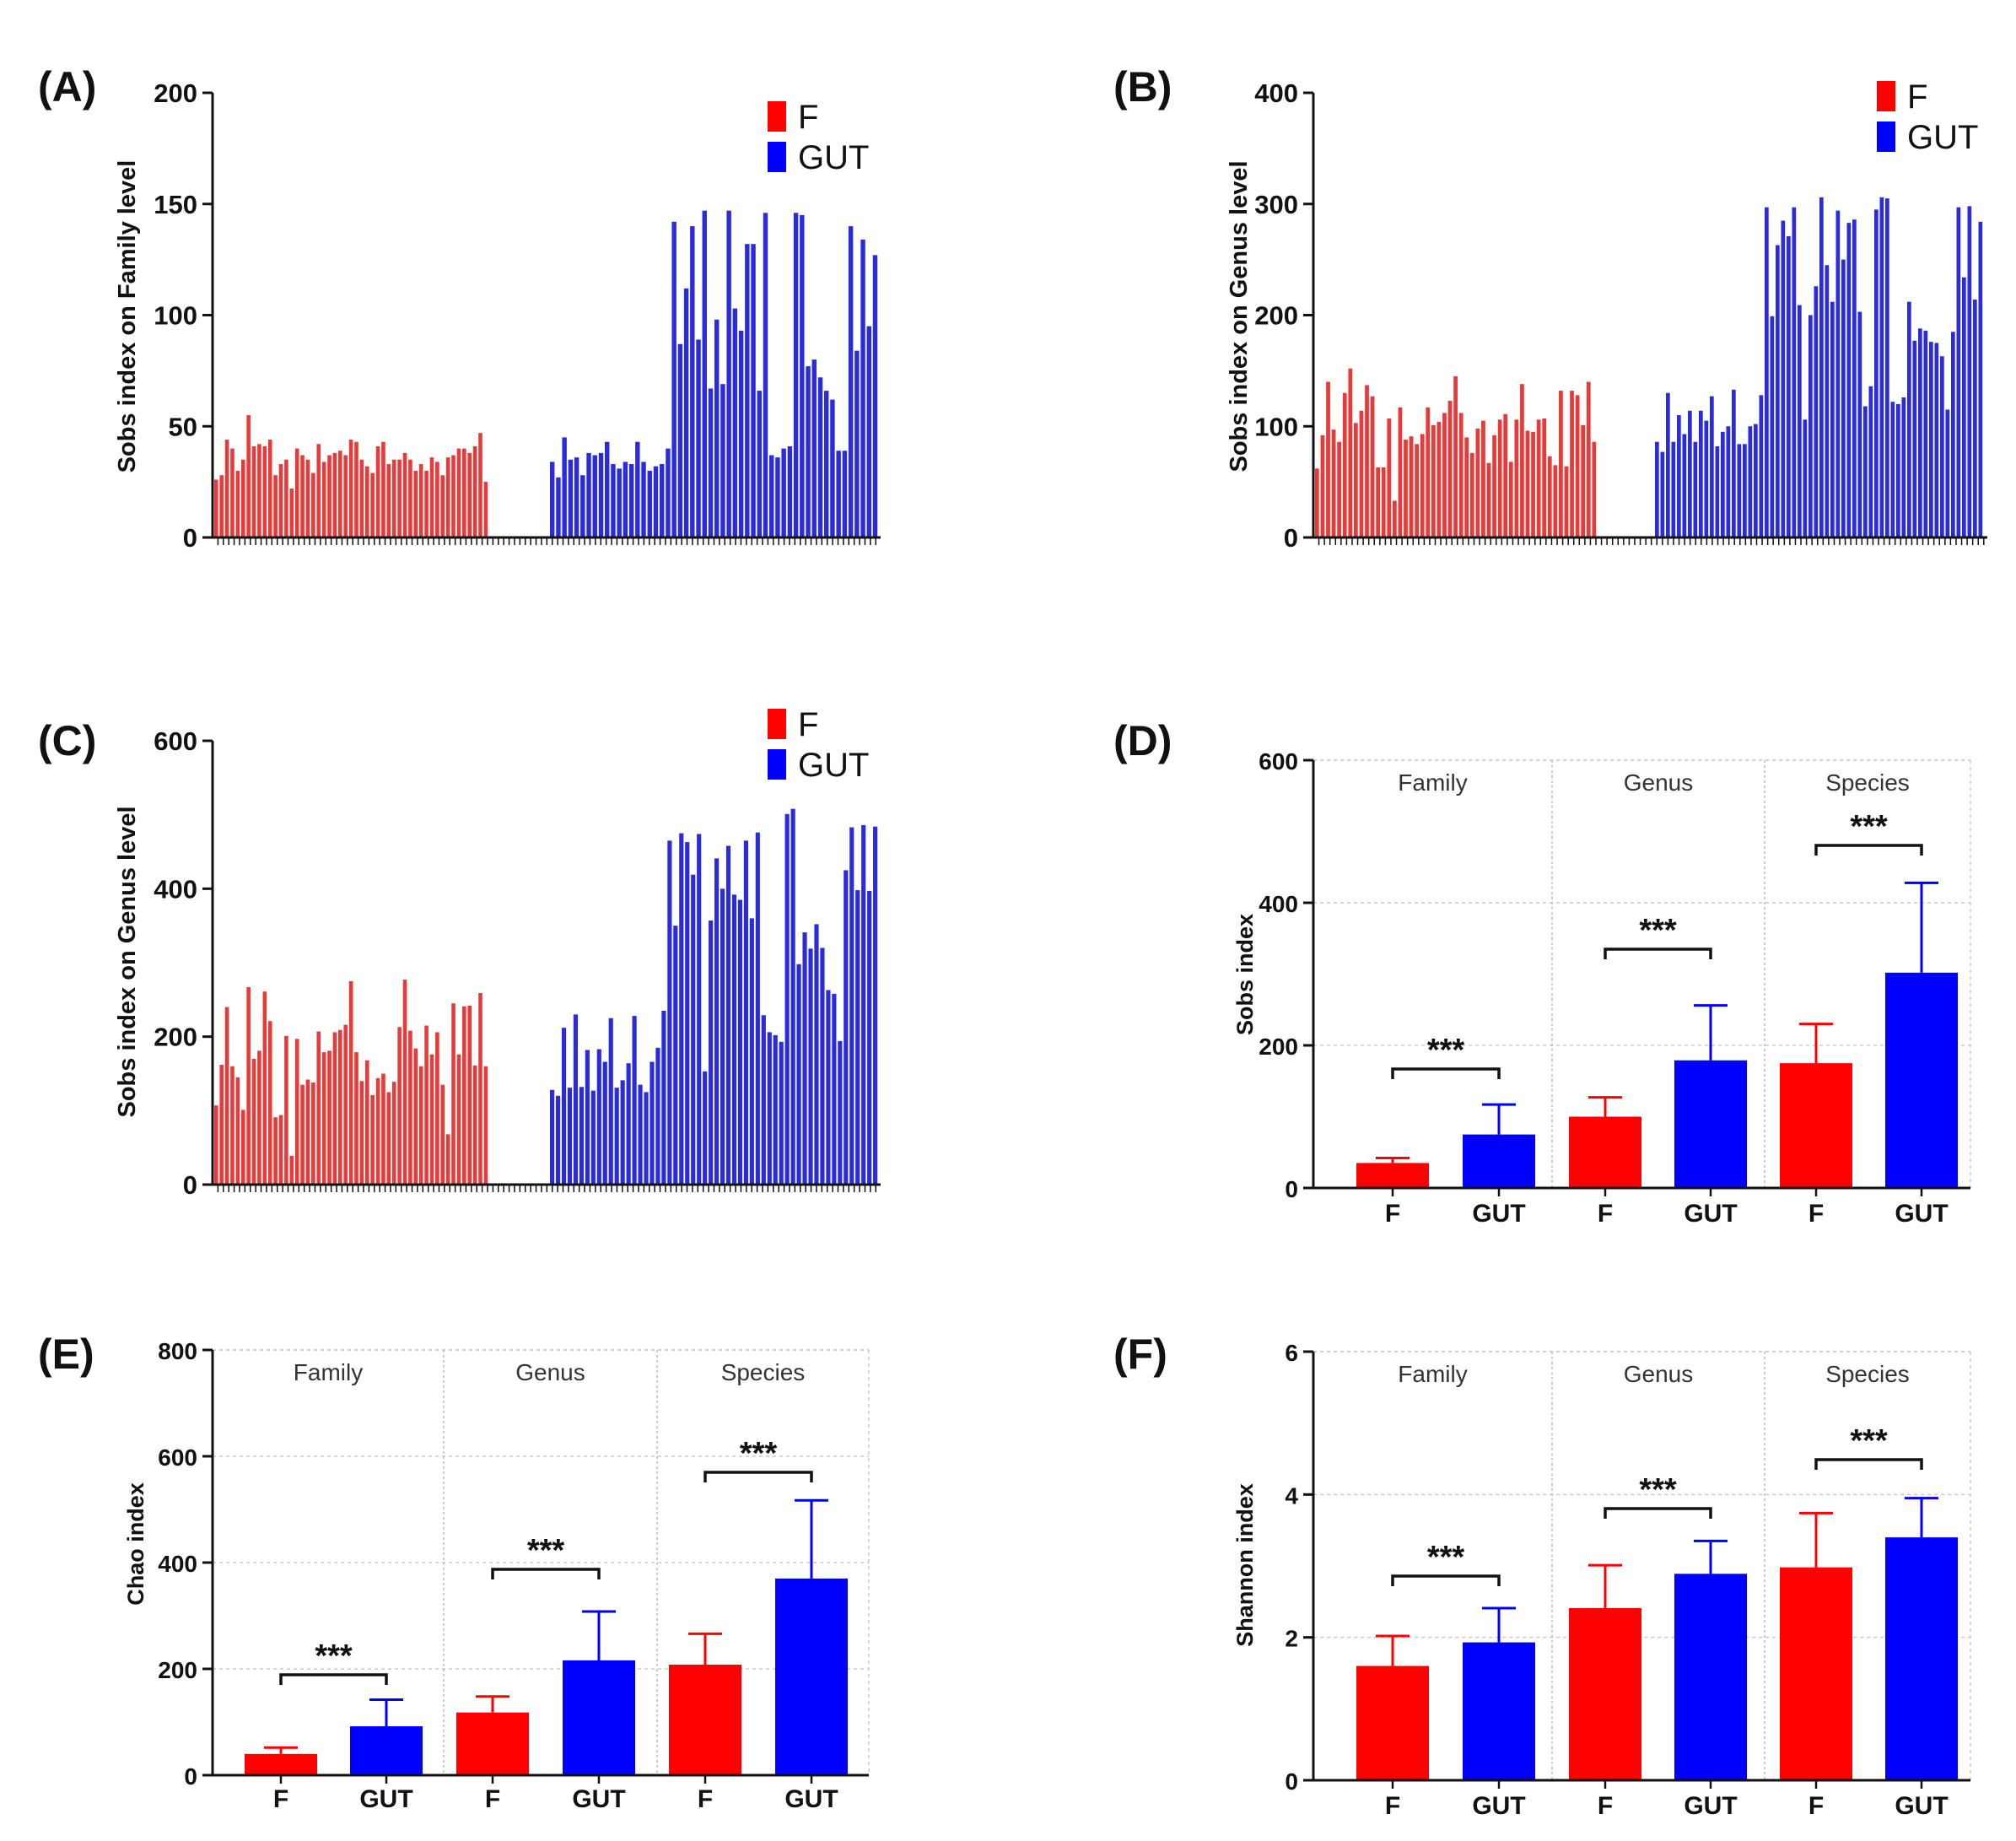 The image size is (2016, 1841). What do you see at coordinates (67, 87) in the screenshot?
I see `panel-label: (A)` at bounding box center [67, 87].